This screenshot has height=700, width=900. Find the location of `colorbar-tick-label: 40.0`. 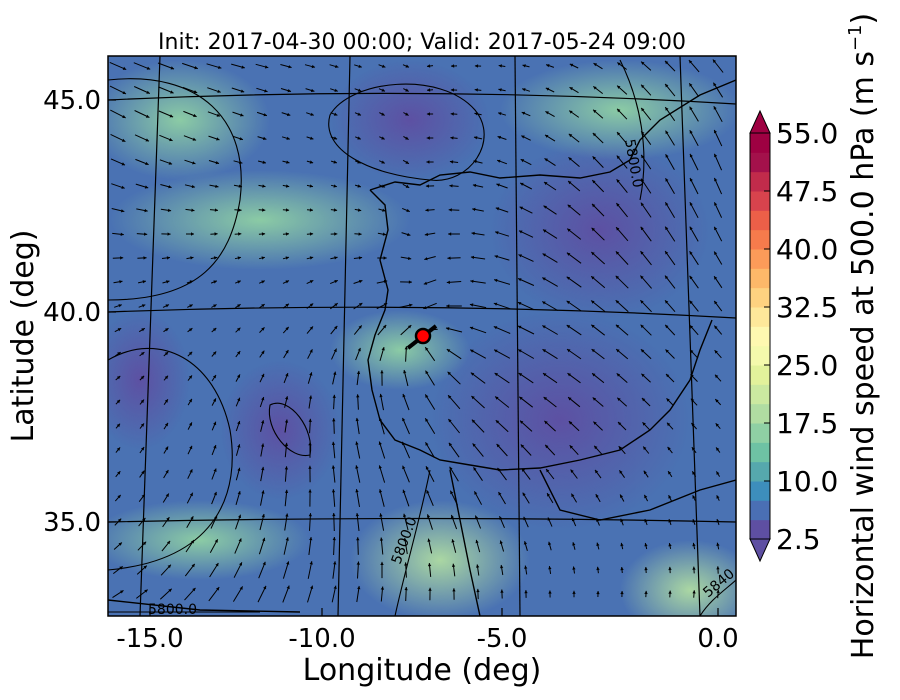

colorbar-tick-label: 40.0 is located at coordinates (807, 249).